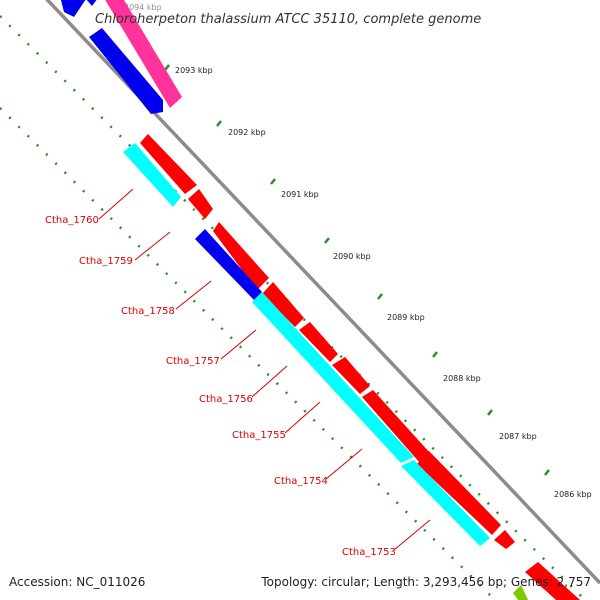  What do you see at coordinates (520, 592) in the screenshot?
I see `misc-feature-bottom` at bounding box center [520, 592].